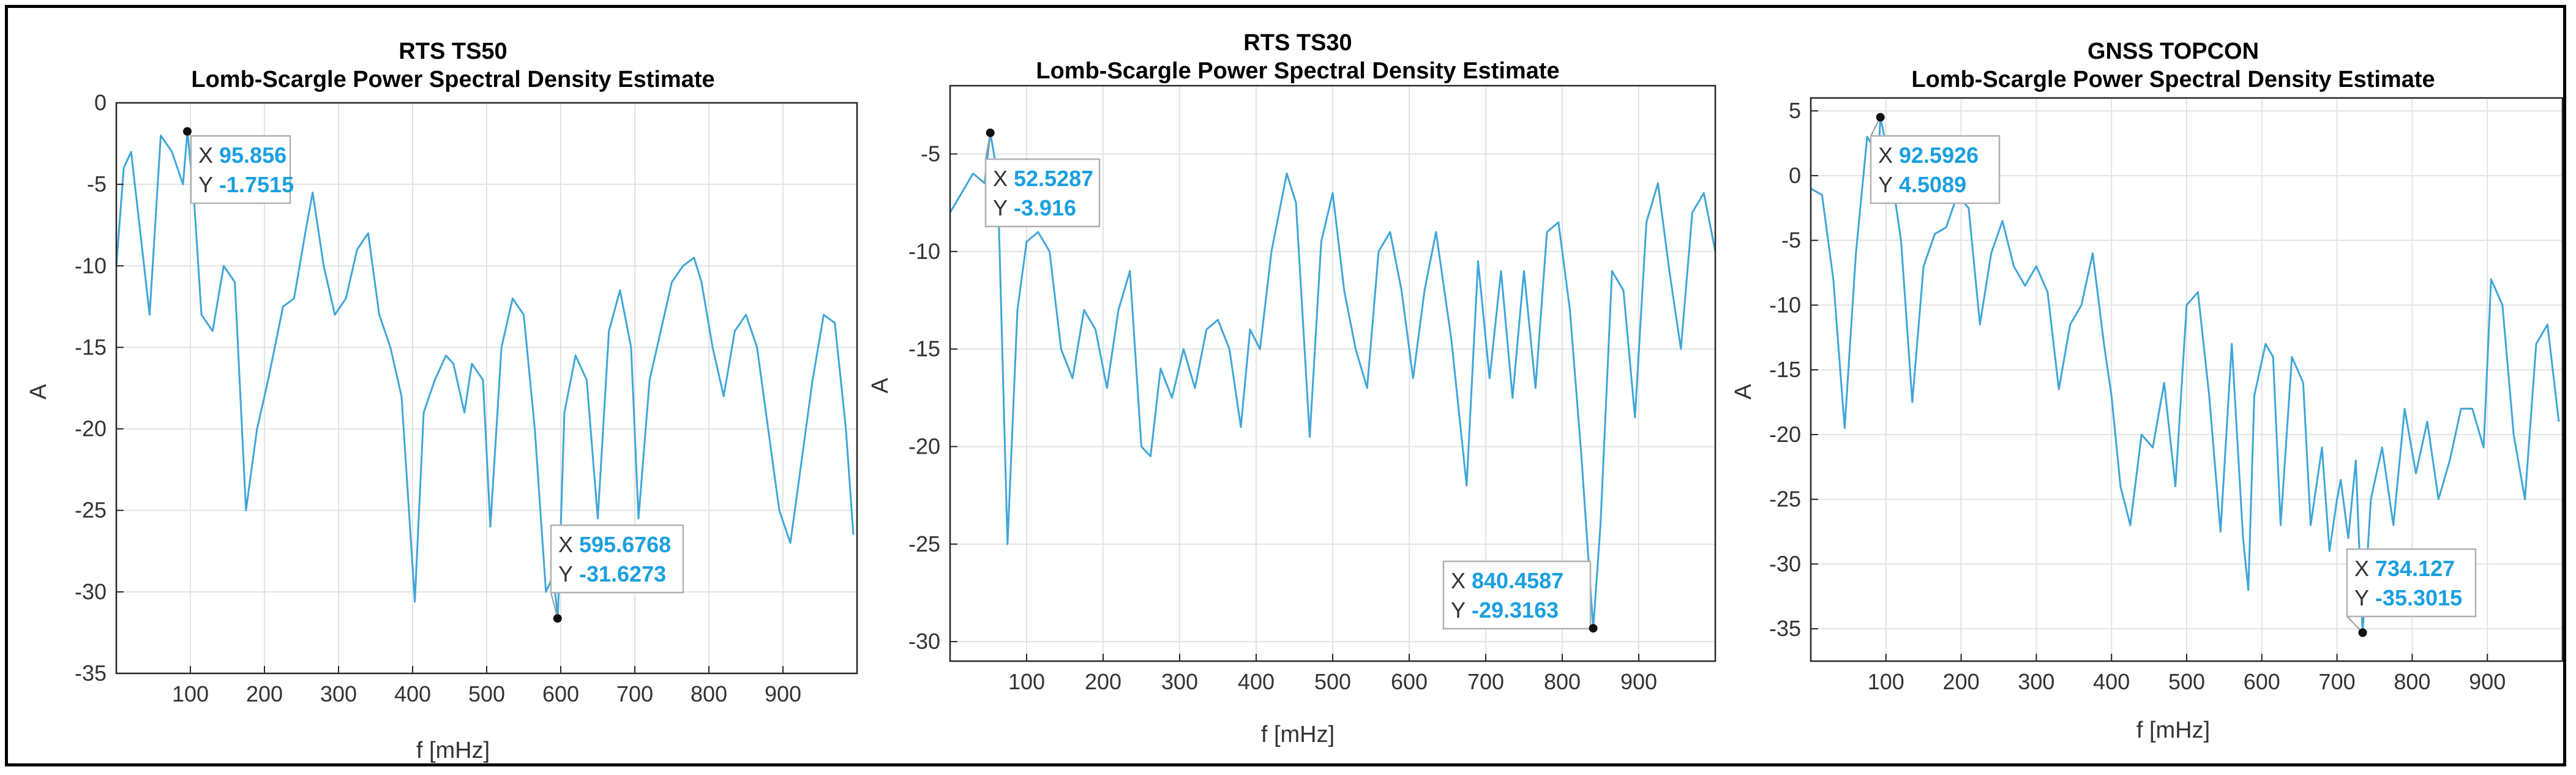 This screenshot has width=2576, height=775. I want to click on datatip-x-value: 92.5926, so click(1939, 155).